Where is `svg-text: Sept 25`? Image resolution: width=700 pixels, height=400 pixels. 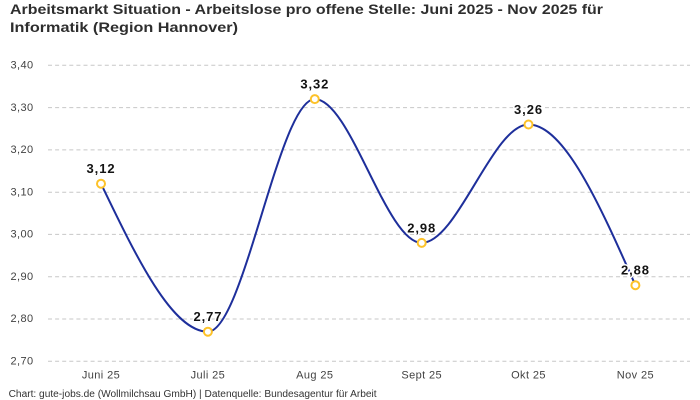 svg-text: Sept 25 is located at coordinates (421, 376).